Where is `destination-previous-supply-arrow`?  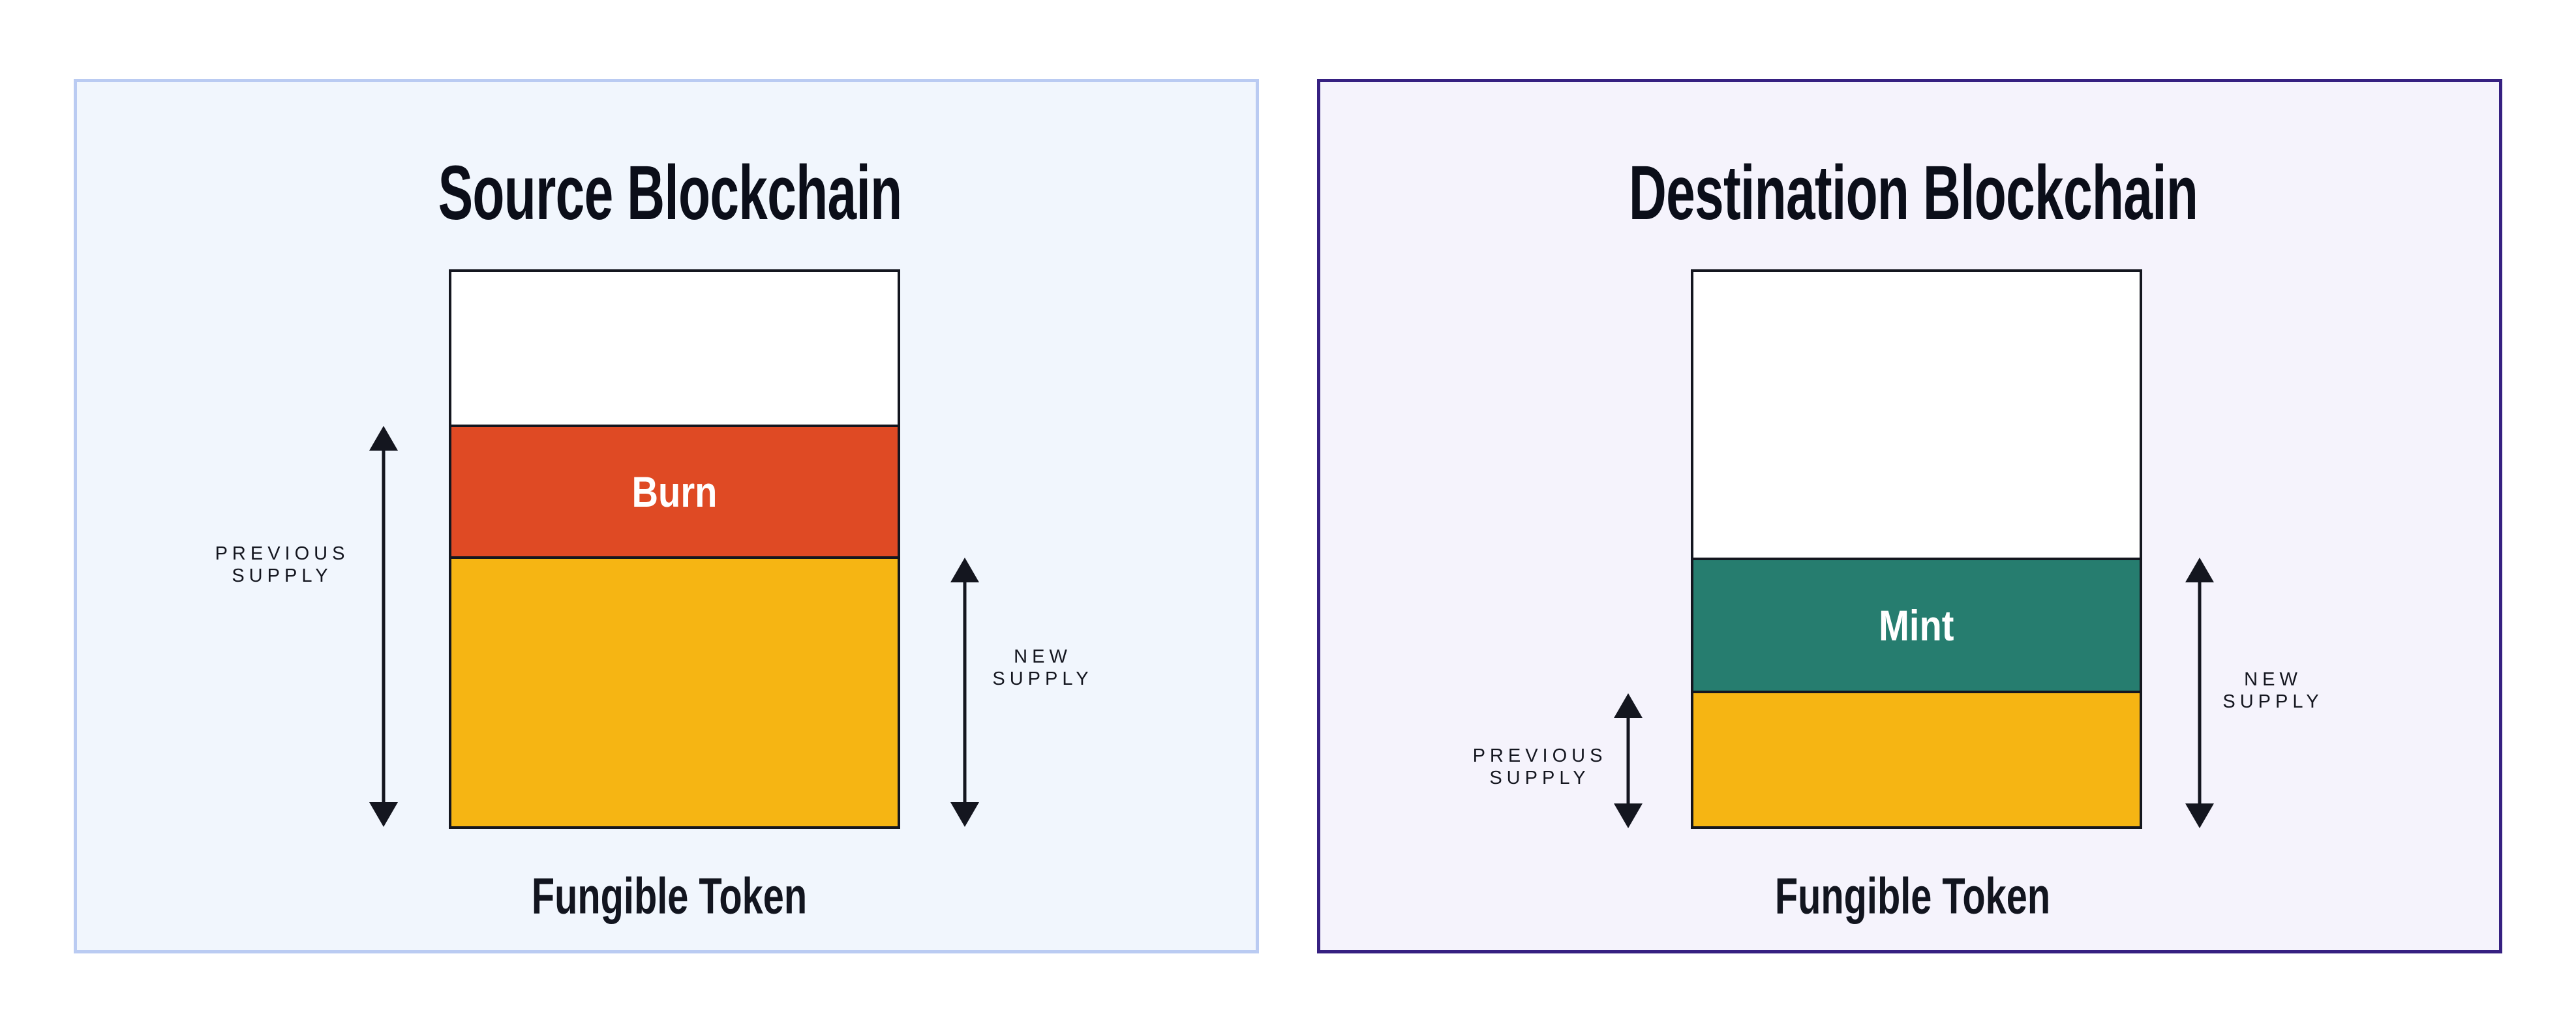 destination-previous-supply-arrow is located at coordinates (1628, 761).